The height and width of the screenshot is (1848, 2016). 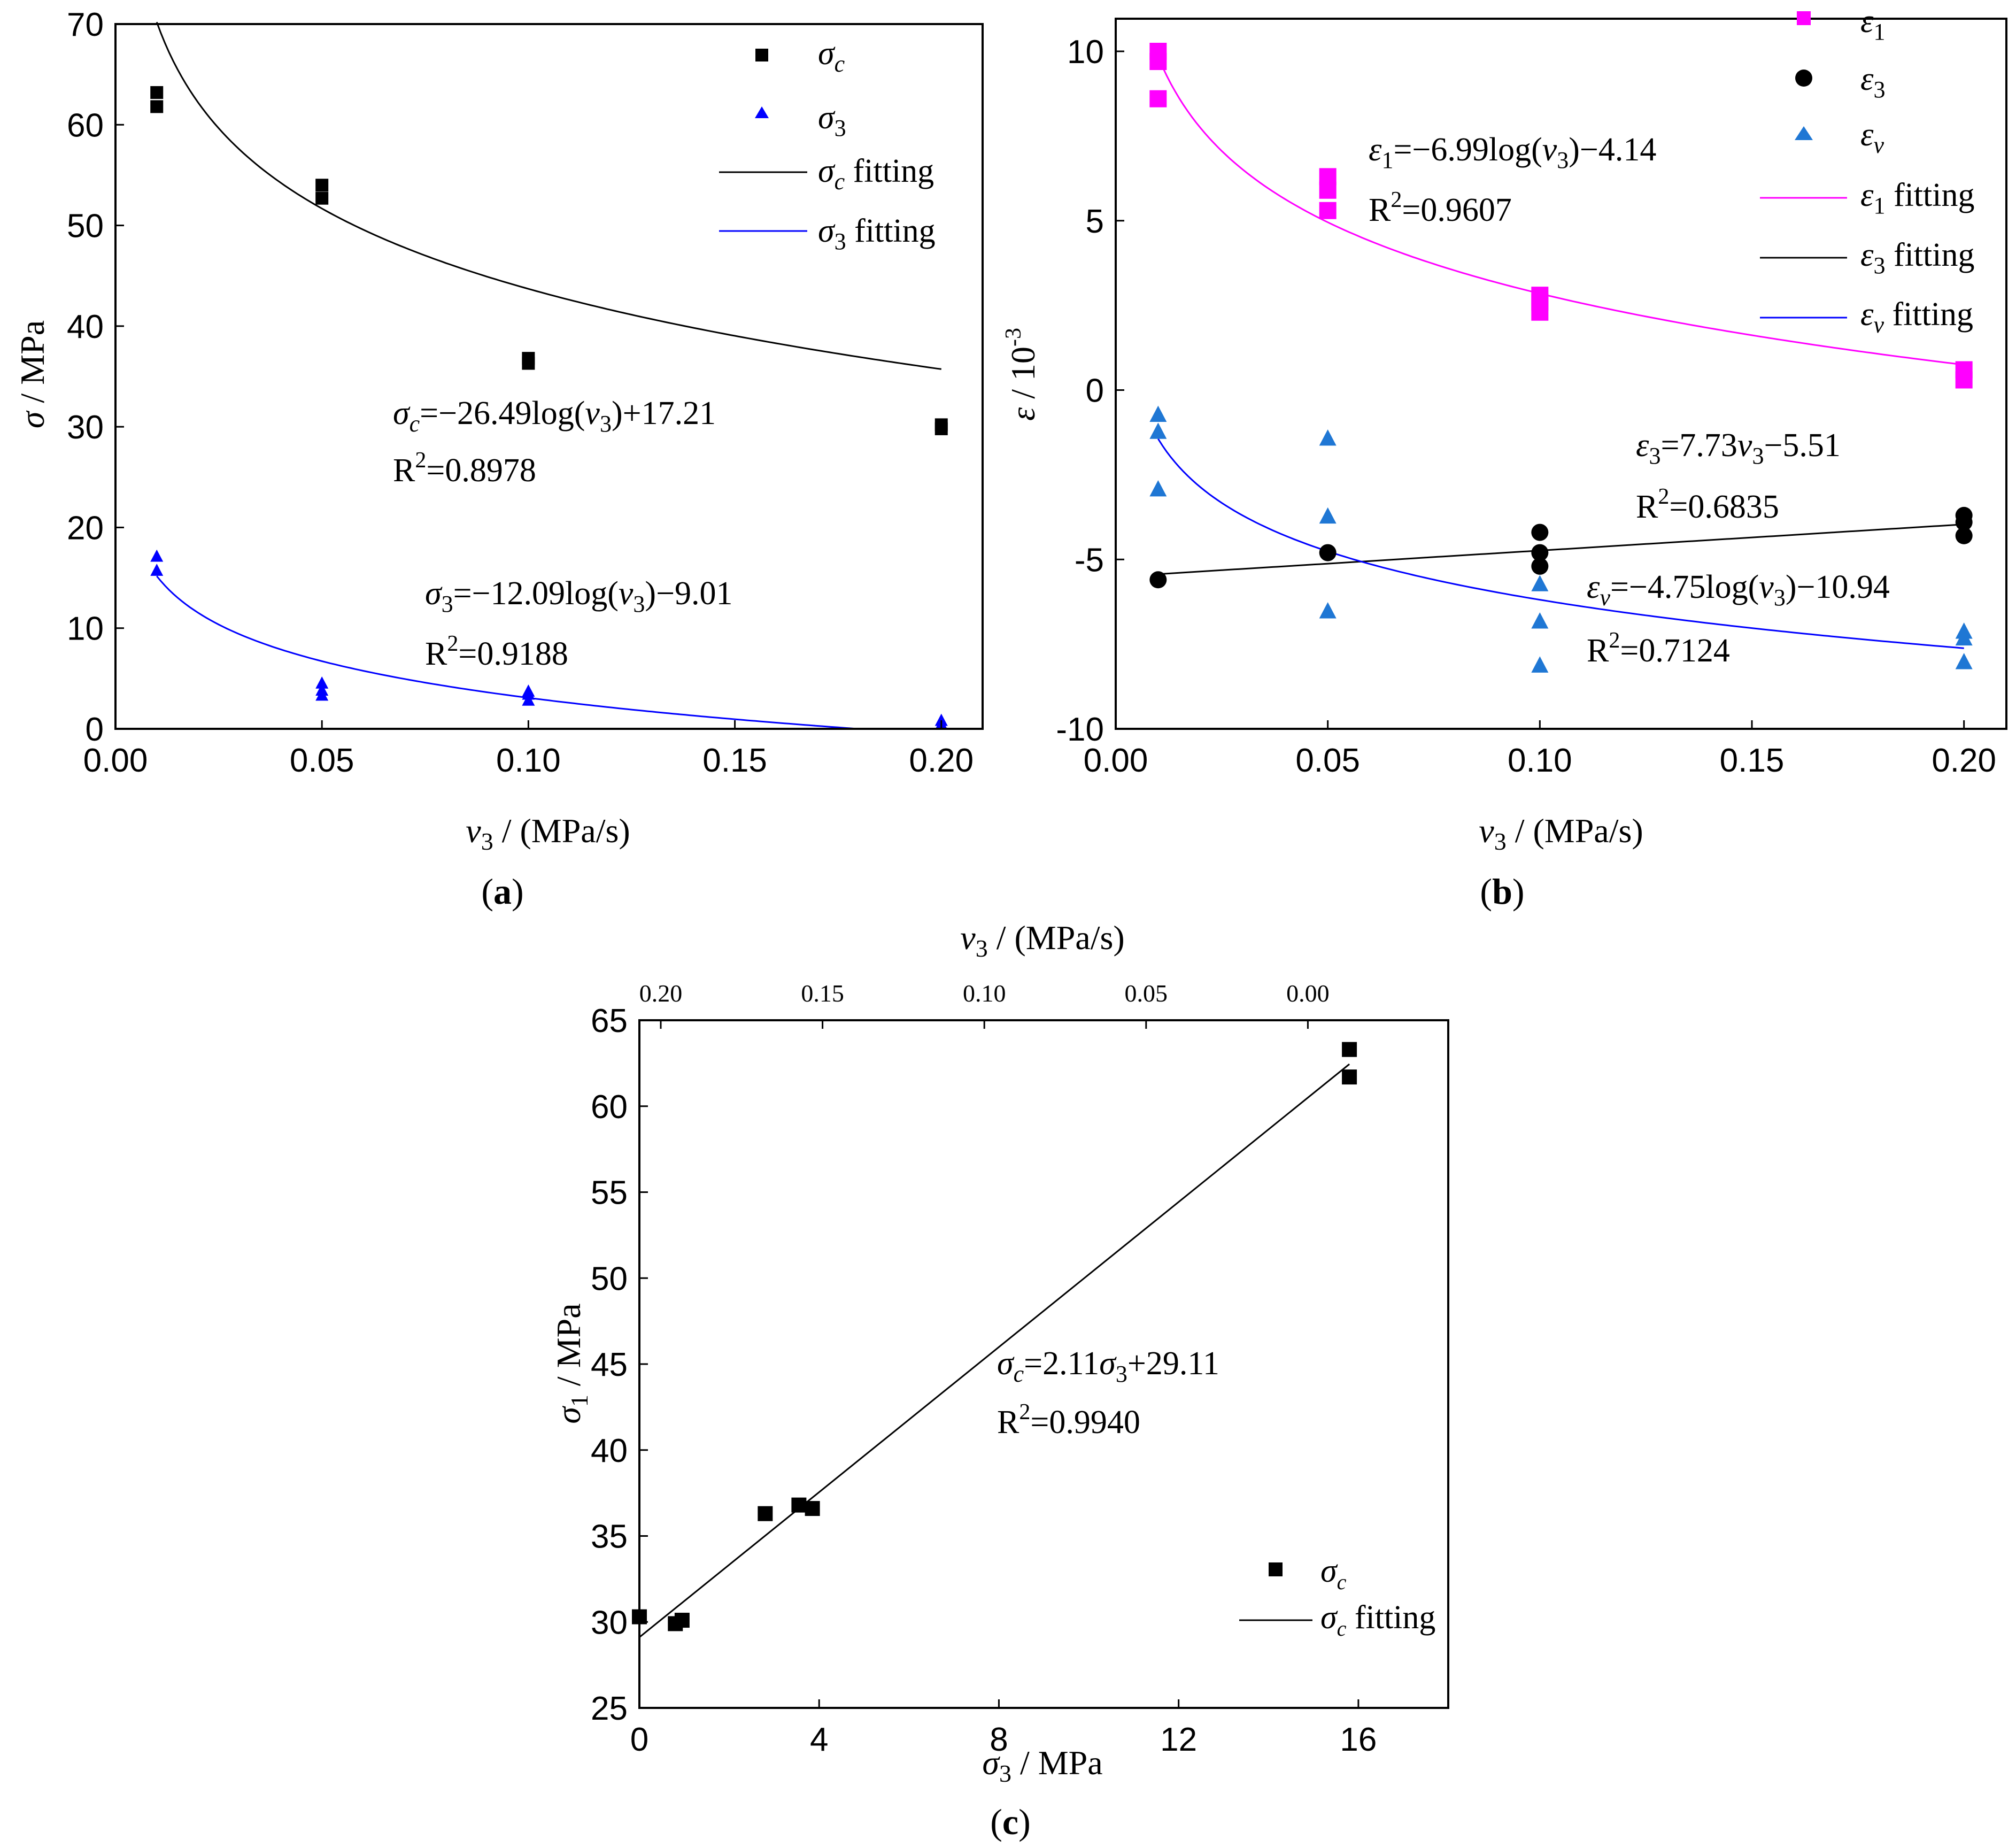 I want to click on x-axis-label-a: v3 / (MPa/s), so click(x=548, y=833).